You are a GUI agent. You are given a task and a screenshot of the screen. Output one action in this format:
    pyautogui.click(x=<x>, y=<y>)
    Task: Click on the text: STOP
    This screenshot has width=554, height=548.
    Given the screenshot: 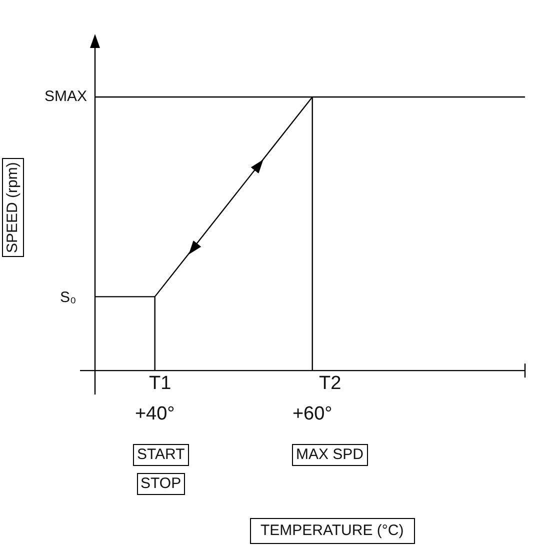 What is the action you would take?
    pyautogui.click(x=161, y=484)
    